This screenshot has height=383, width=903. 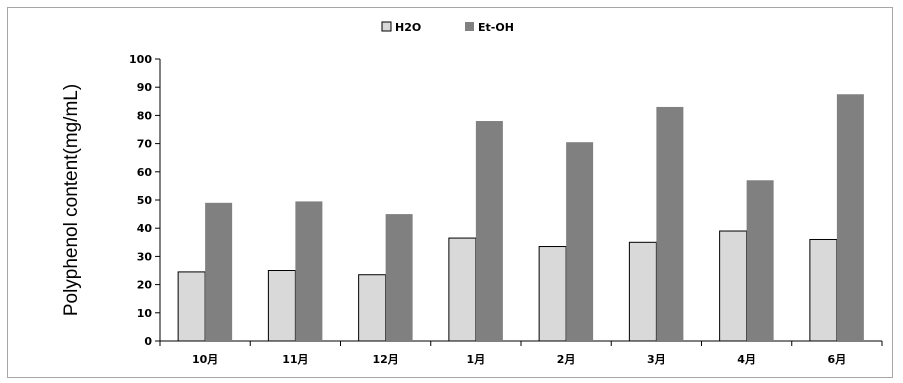 What do you see at coordinates (837, 359) in the screenshot?
I see `x-tick-label: 6月` at bounding box center [837, 359].